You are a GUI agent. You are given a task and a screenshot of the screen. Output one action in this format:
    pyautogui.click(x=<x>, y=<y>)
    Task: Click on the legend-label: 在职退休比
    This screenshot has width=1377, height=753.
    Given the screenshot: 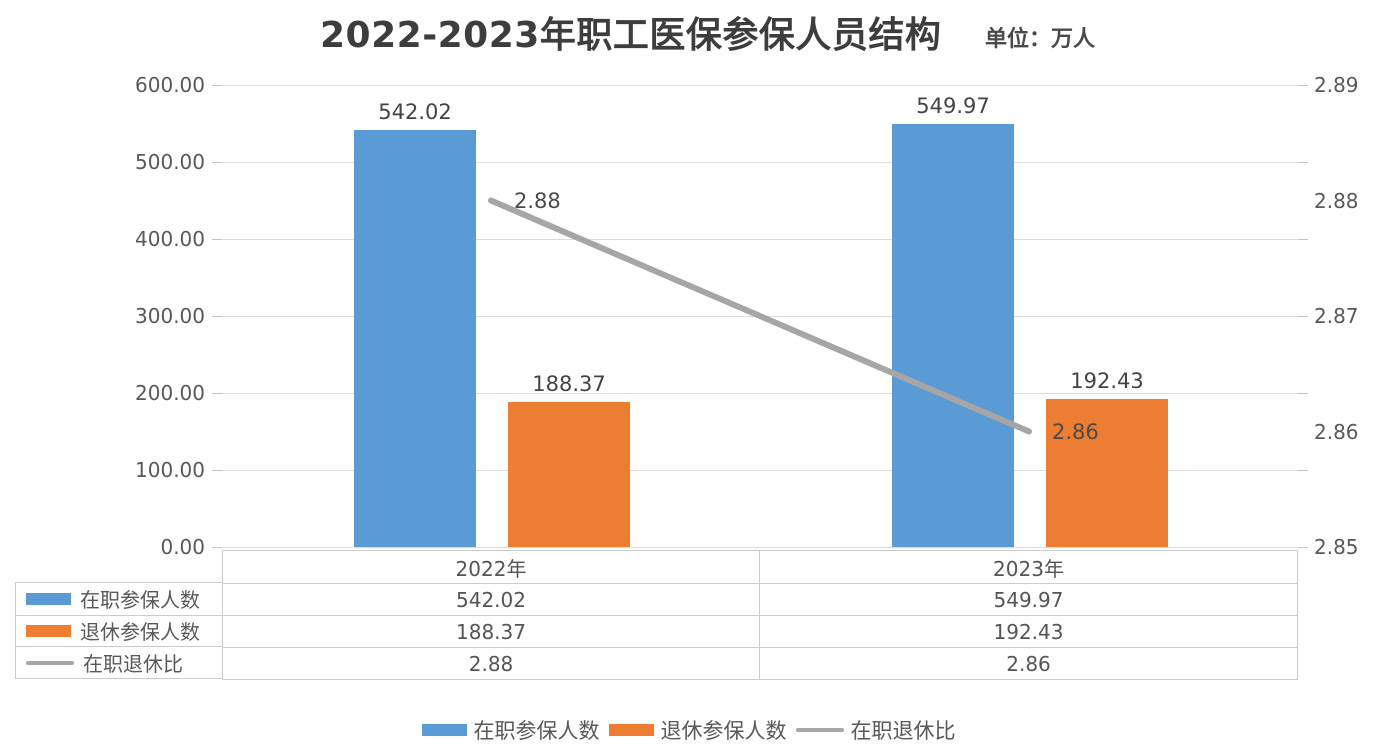 What is the action you would take?
    pyautogui.click(x=903, y=731)
    